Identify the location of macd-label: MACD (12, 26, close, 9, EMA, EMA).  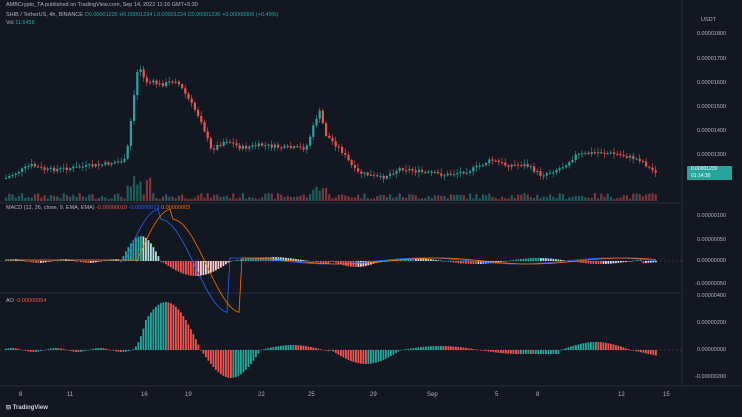
(50, 208).